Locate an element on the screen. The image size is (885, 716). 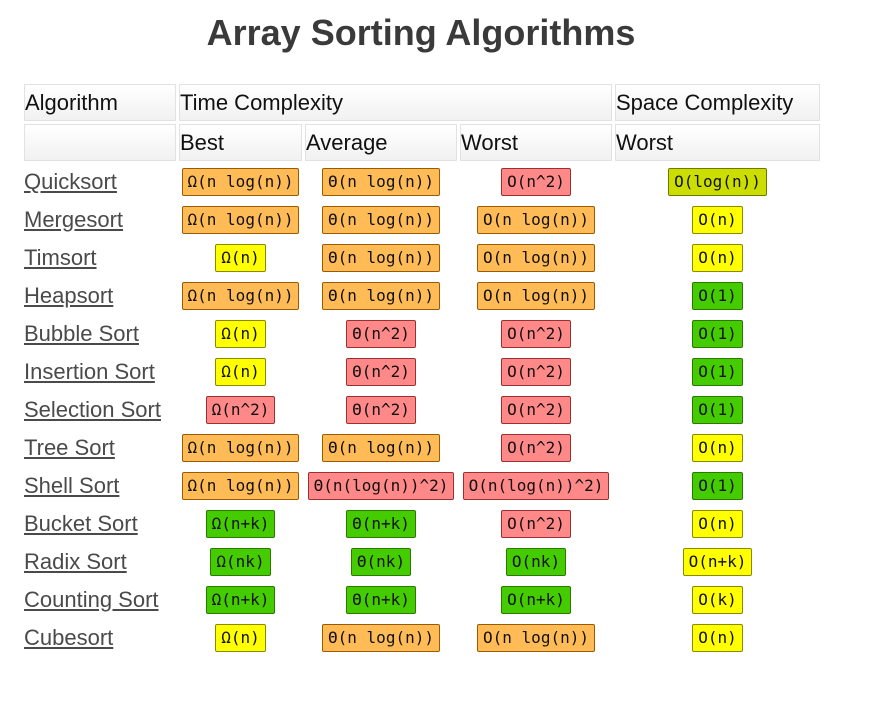
algorithm-cell: Radix Sort is located at coordinates (100, 561).